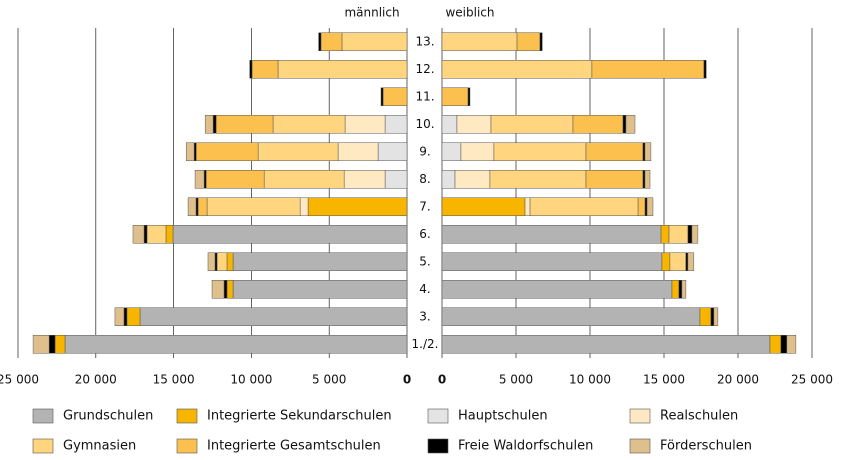 The image size is (848, 460). Describe the element at coordinates (424, 234) in the screenshot. I see `category-label: 6.` at that location.